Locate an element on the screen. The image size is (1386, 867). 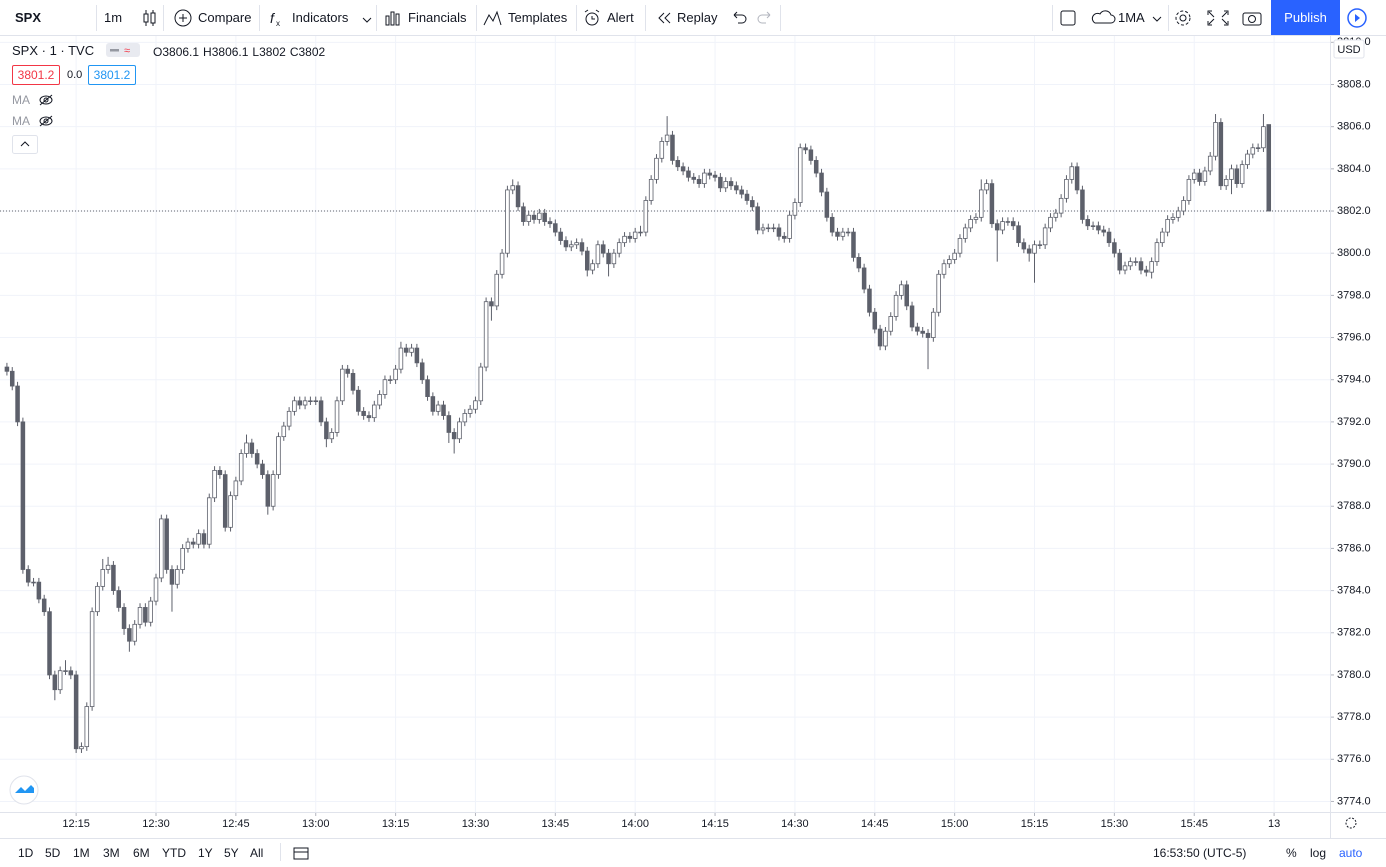
collapse-legend is located at coordinates (25, 144).